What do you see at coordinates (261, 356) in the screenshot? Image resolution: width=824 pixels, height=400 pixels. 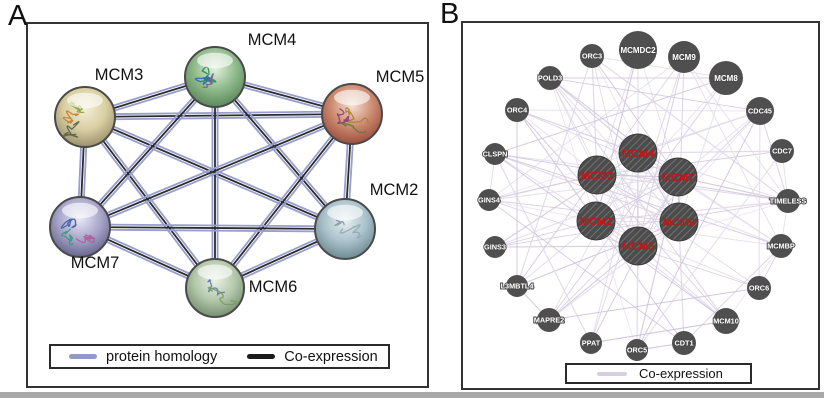 I see `coexpression-swatch-a` at bounding box center [261, 356].